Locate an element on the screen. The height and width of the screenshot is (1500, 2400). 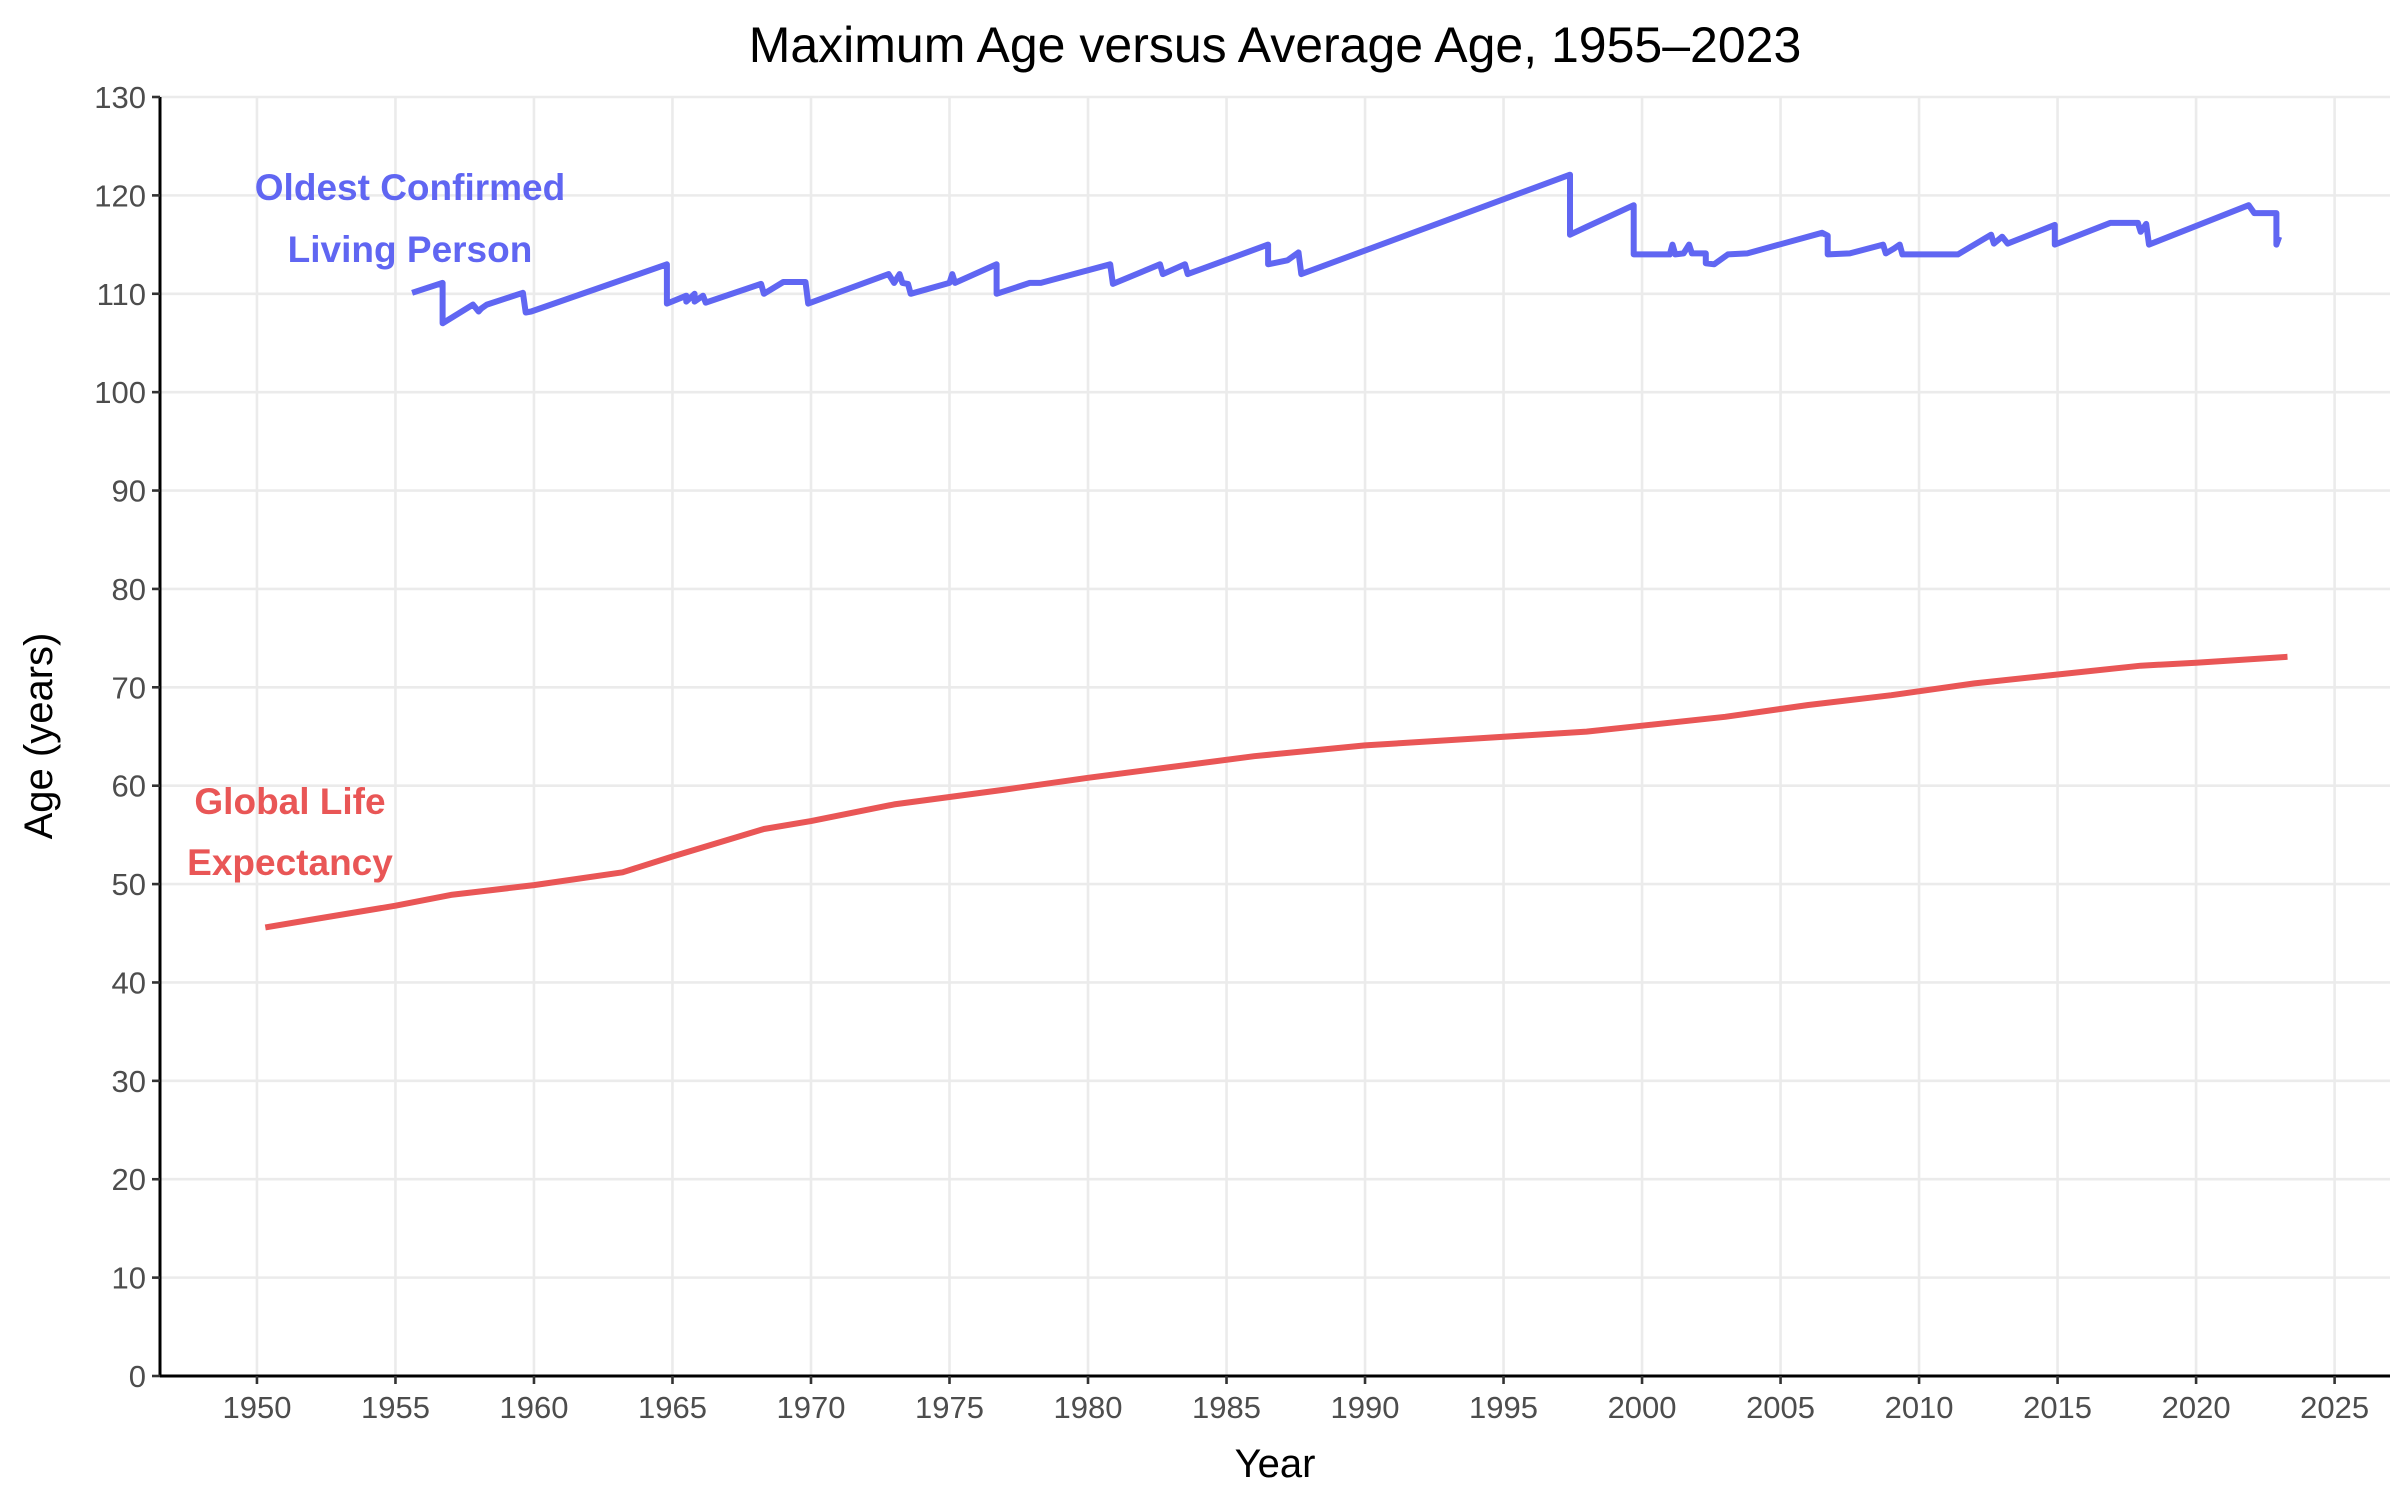
x-tick-label: 1950 is located at coordinates (256, 1407).